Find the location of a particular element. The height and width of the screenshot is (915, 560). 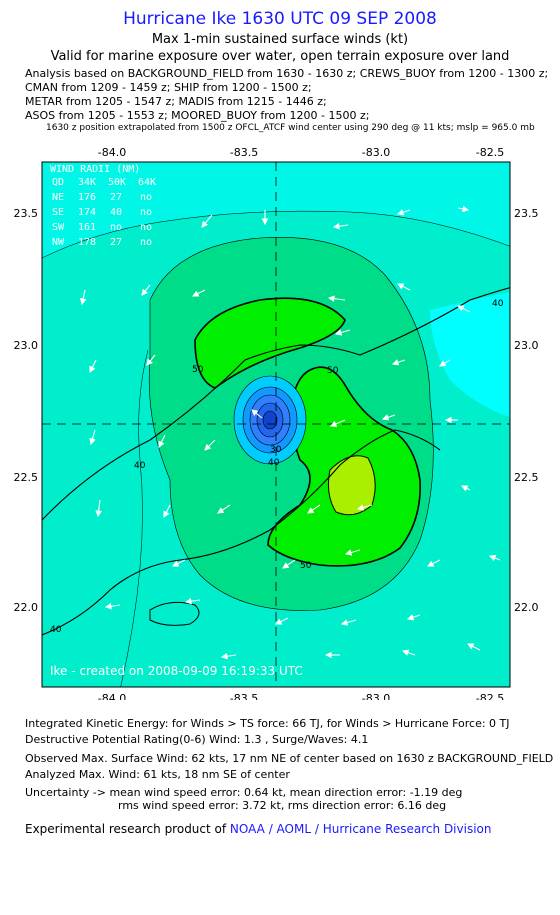

radii-cell: SE is located at coordinates (58, 212).